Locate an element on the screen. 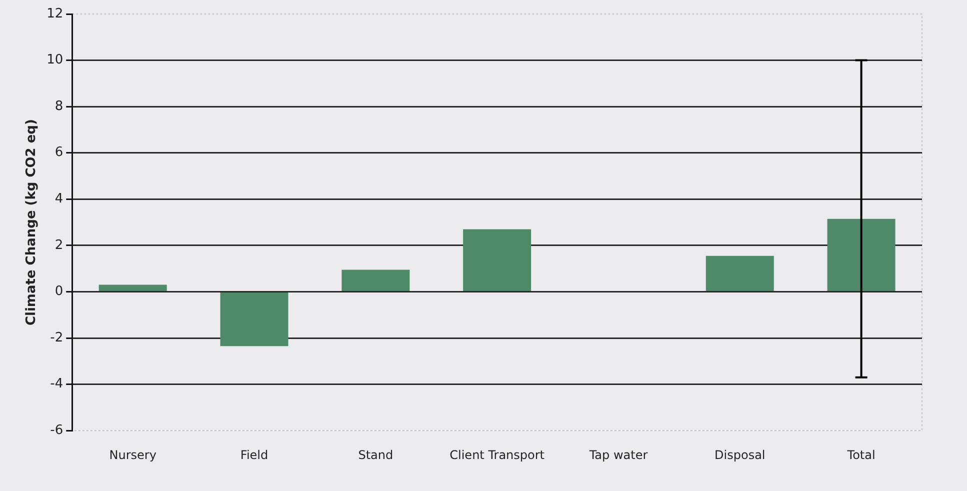 The width and height of the screenshot is (967, 491). y-tick-label: 12 is located at coordinates (55, 14).